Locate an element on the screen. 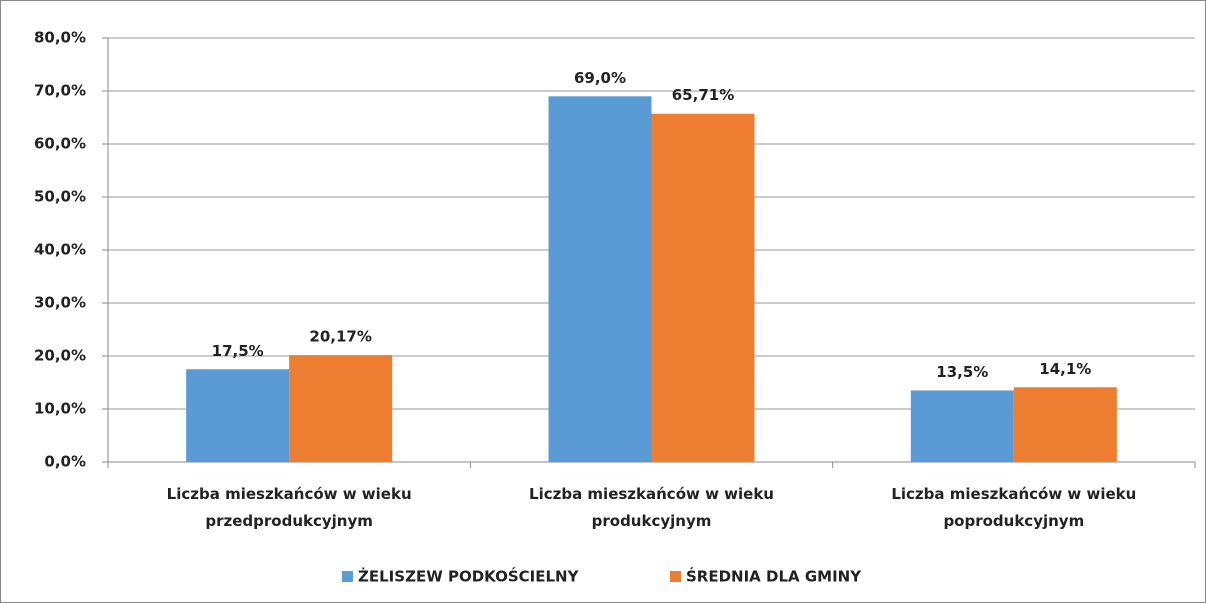 This screenshot has height=603, width=1206. value-label: 65,71% is located at coordinates (703, 95).